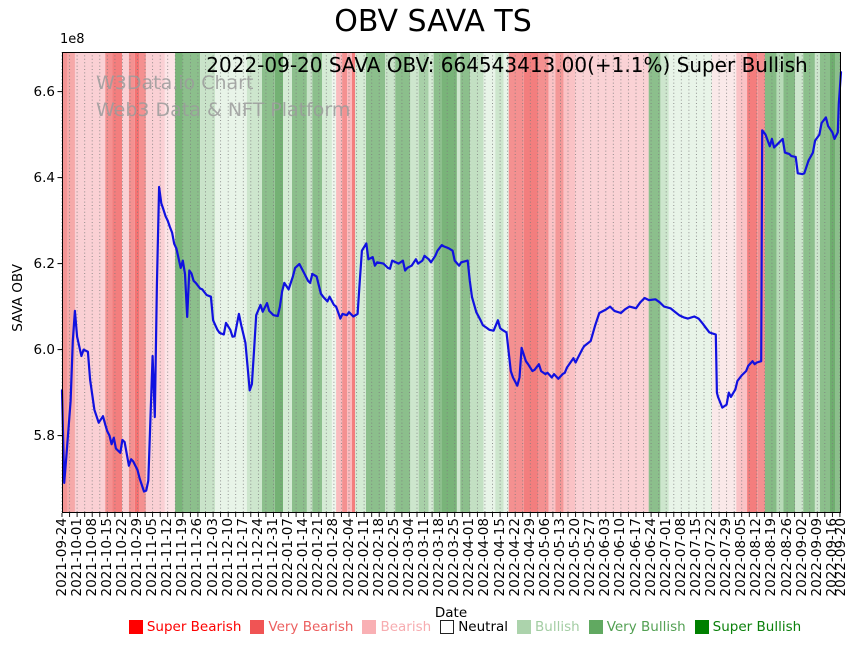 Image resolution: width=855 pixels, height=646 pixels. I want to click on legend-item-very-bullish: Very Bullish, so click(637, 627).